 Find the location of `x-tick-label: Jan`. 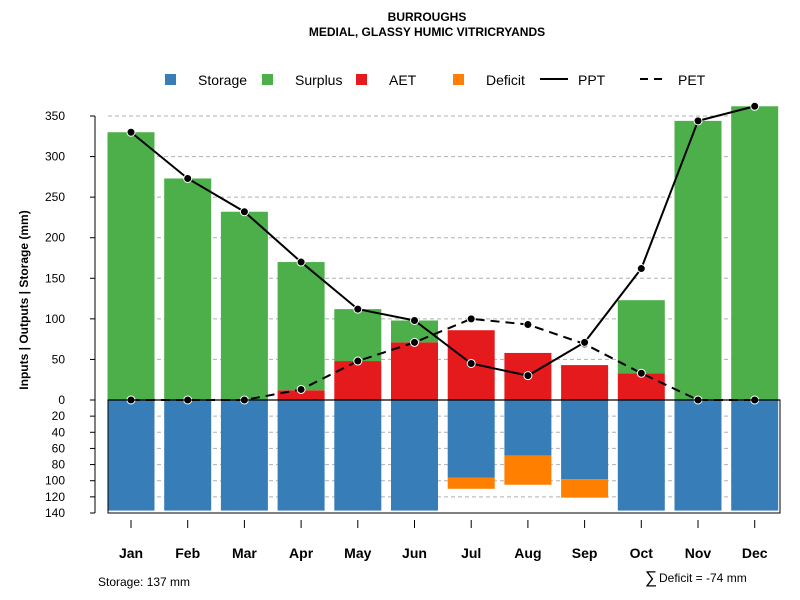

x-tick-label: Jan is located at coordinates (131, 553).